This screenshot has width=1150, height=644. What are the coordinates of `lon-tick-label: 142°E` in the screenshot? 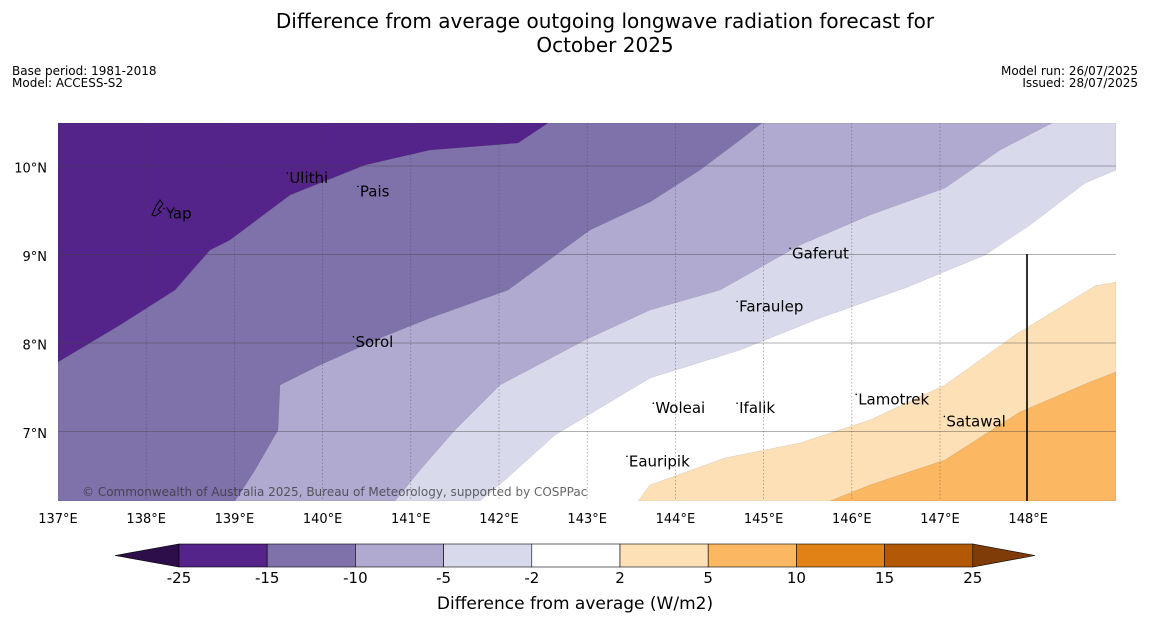 It's located at (499, 519).